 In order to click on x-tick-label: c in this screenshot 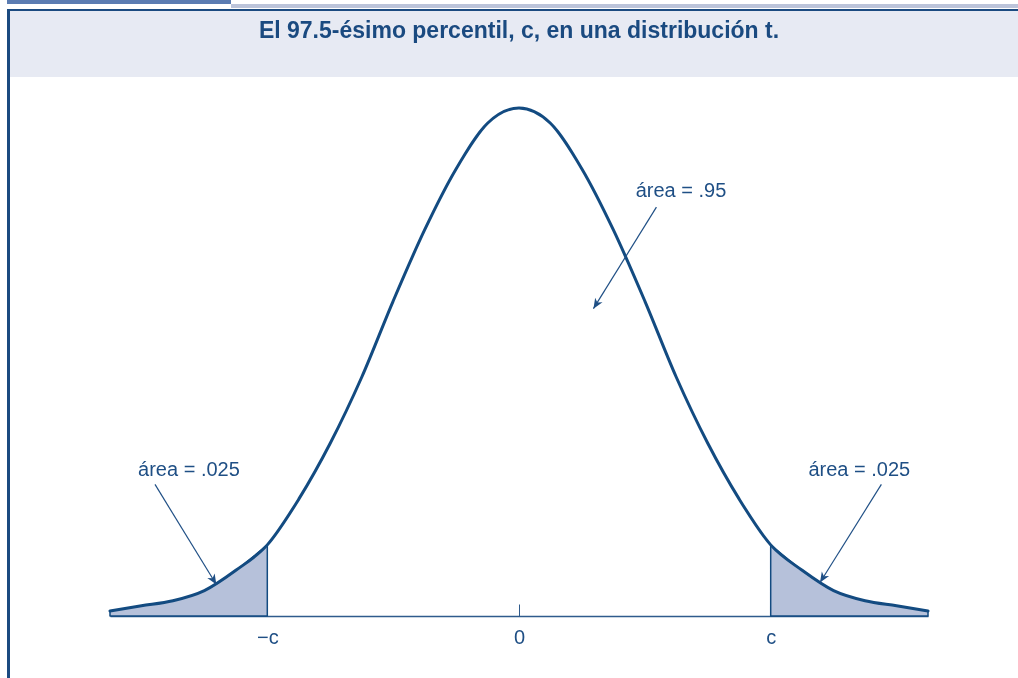, I will do `click(771, 636)`.